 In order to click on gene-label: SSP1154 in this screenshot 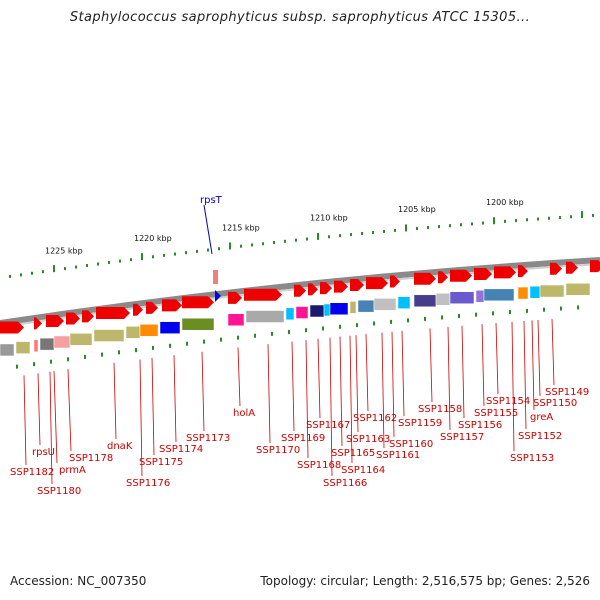, I will do `click(508, 401)`.